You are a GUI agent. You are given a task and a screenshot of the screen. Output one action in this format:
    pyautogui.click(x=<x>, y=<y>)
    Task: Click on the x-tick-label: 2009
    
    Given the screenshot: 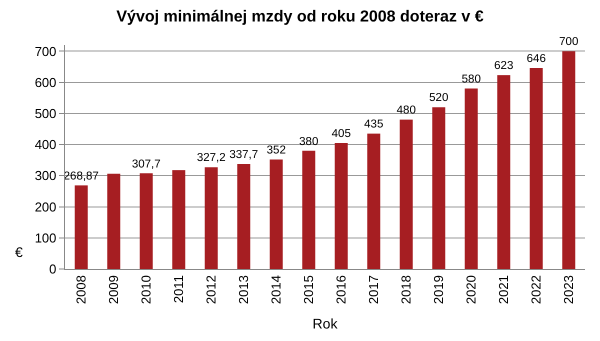 What is the action you would take?
    pyautogui.click(x=113, y=289)
    